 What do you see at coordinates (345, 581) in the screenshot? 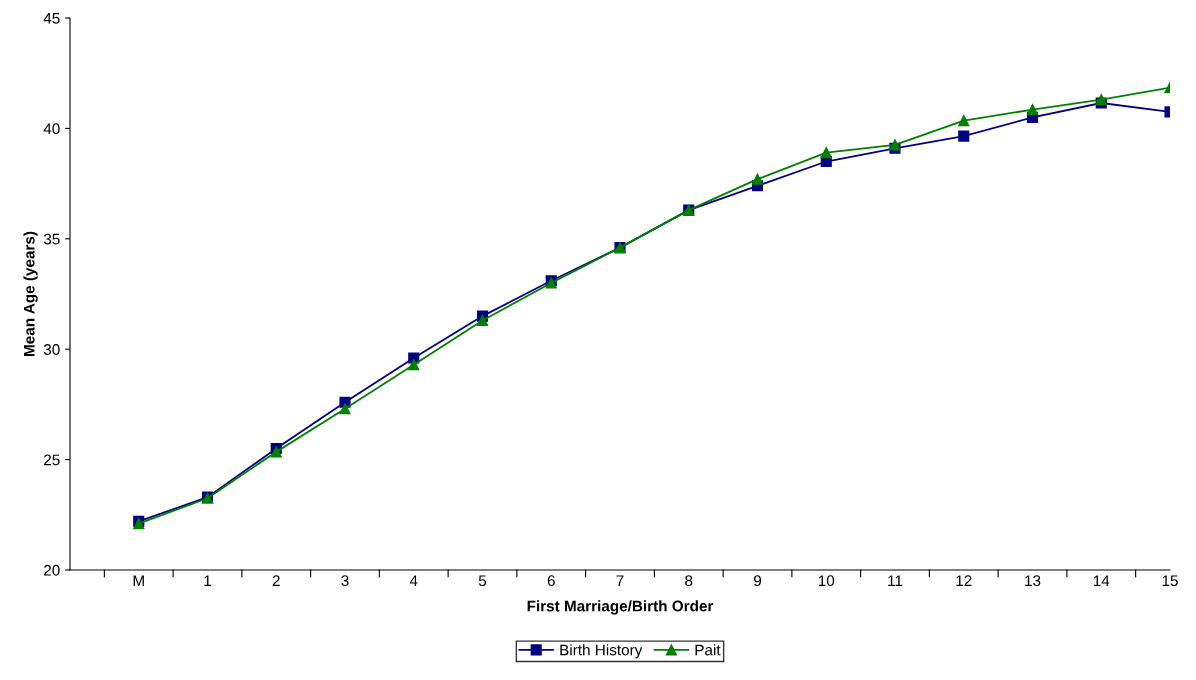
I see `x-tick-label: 3` at bounding box center [345, 581].